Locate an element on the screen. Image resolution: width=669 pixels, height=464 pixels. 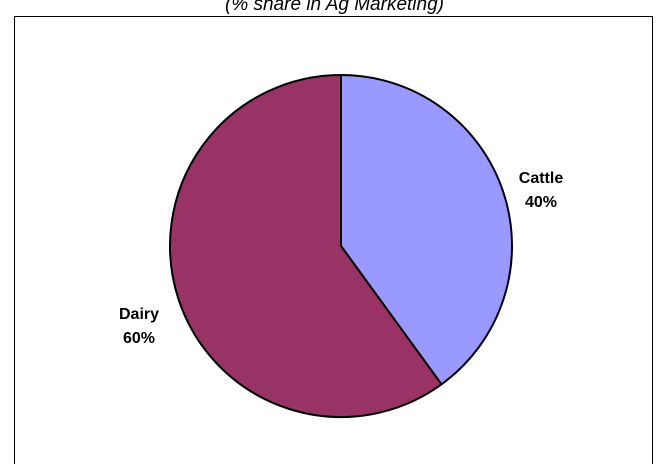
slice-label-dairy-name: Dairy is located at coordinates (139, 314).